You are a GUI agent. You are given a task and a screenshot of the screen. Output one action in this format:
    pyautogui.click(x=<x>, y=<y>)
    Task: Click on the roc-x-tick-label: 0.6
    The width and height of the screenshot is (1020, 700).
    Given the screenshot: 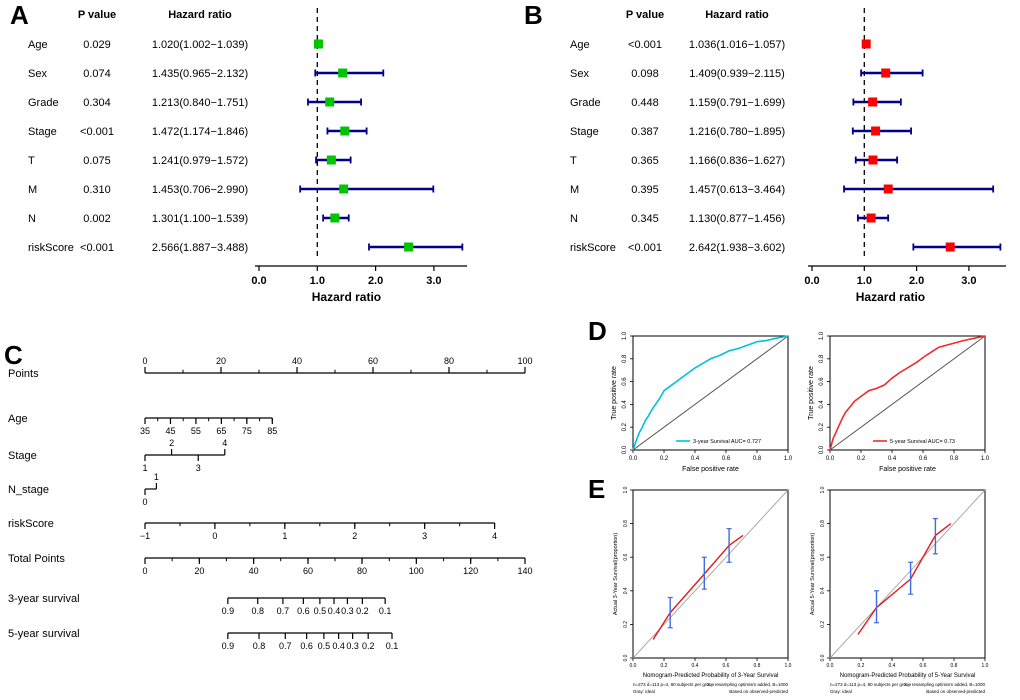 What is the action you would take?
    pyautogui.click(x=923, y=459)
    